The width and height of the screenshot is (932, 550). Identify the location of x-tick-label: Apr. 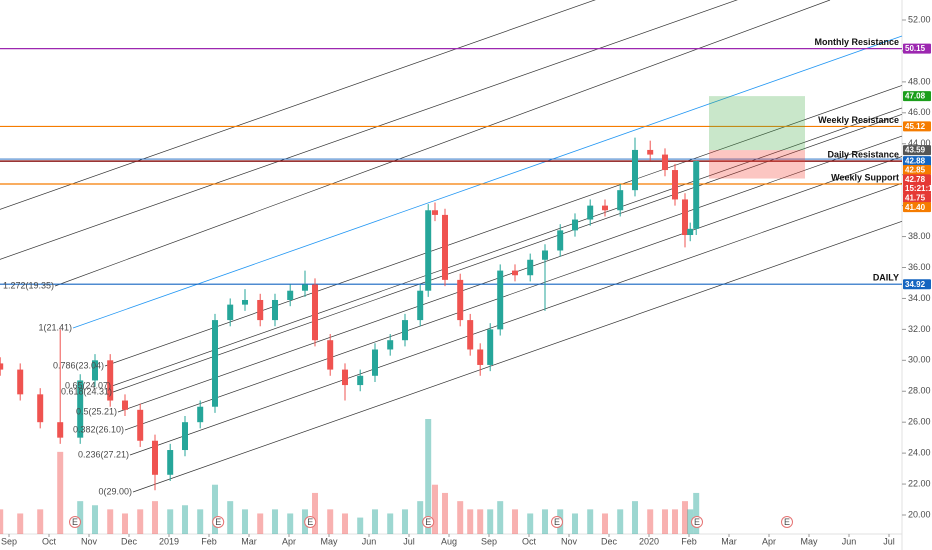
(289, 541).